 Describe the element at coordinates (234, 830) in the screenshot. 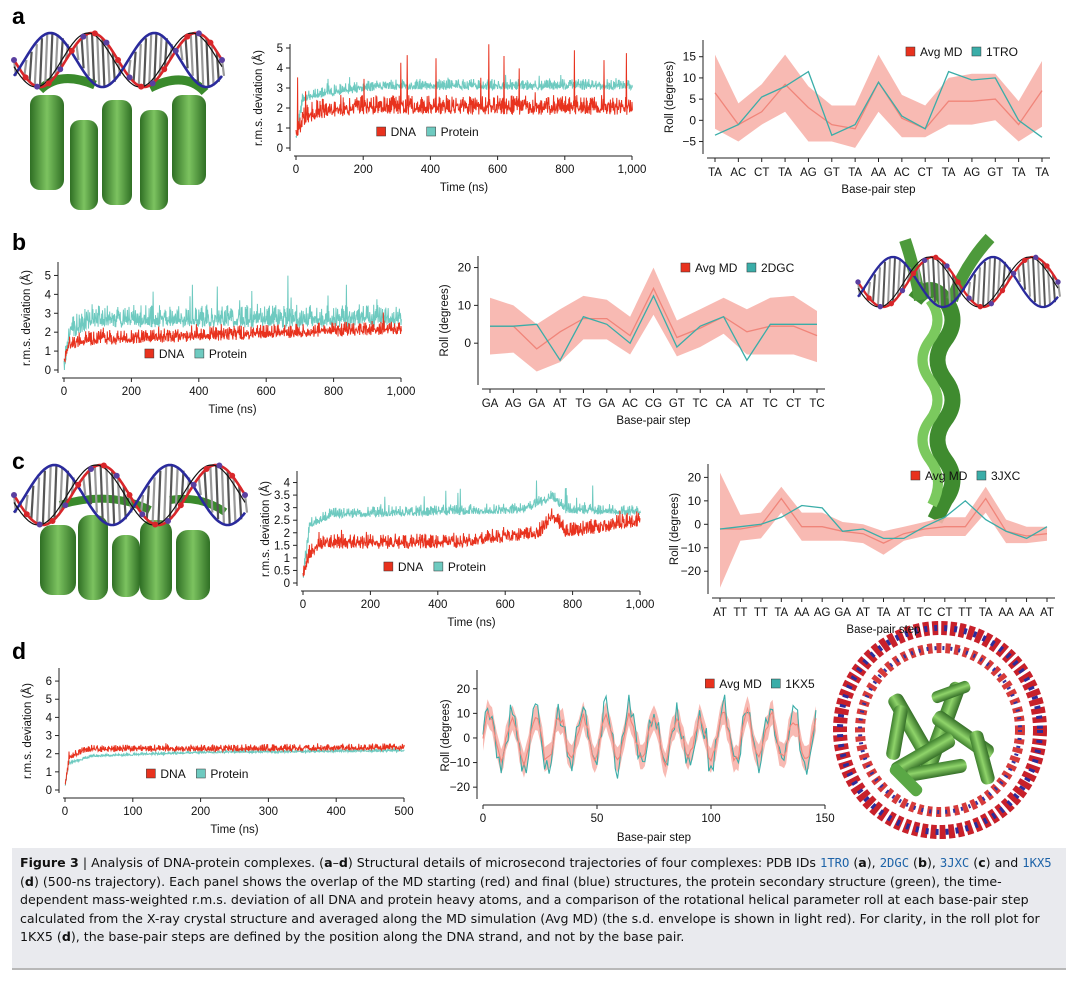

I see `x-axis-label: Time (ns)` at that location.